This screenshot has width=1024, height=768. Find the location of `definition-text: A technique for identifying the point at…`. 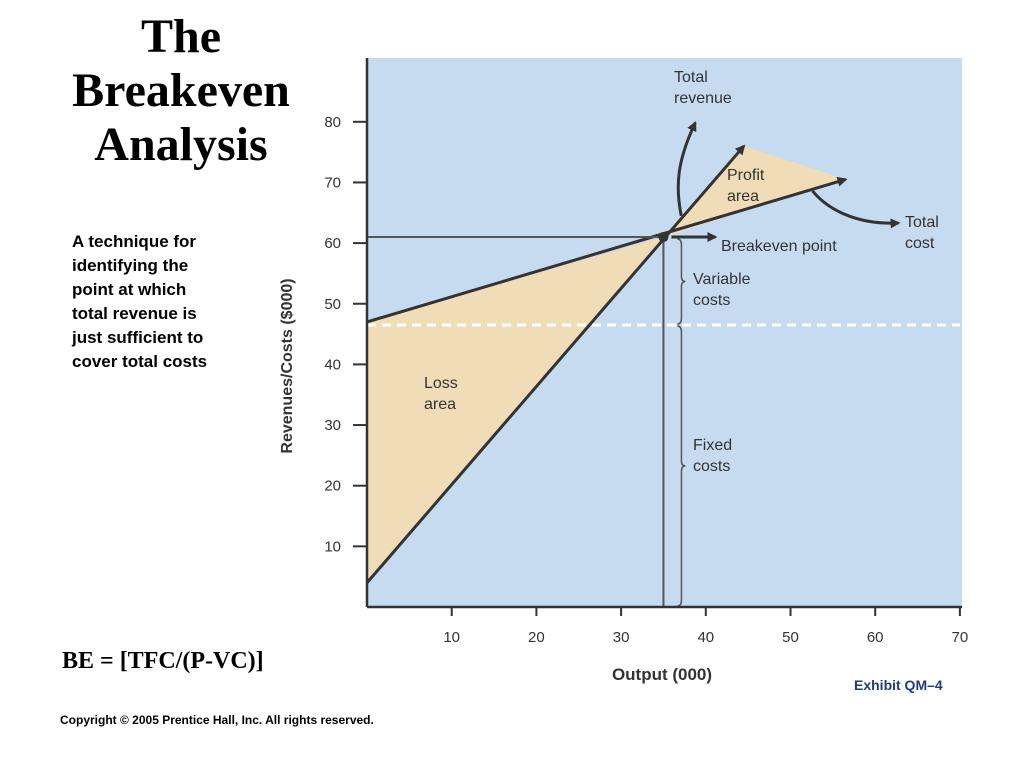

definition-text: A technique for identifying the point at… is located at coordinates (140, 301).